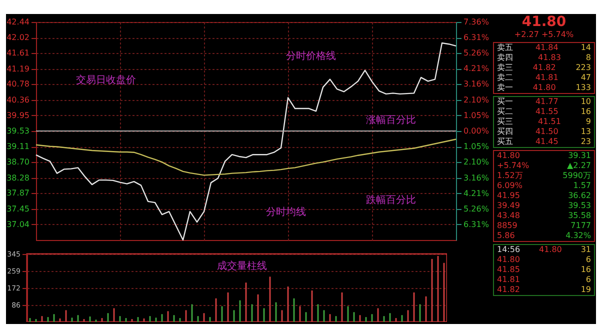  I want to click on y-tick-label: 37.87, so click(18, 193).